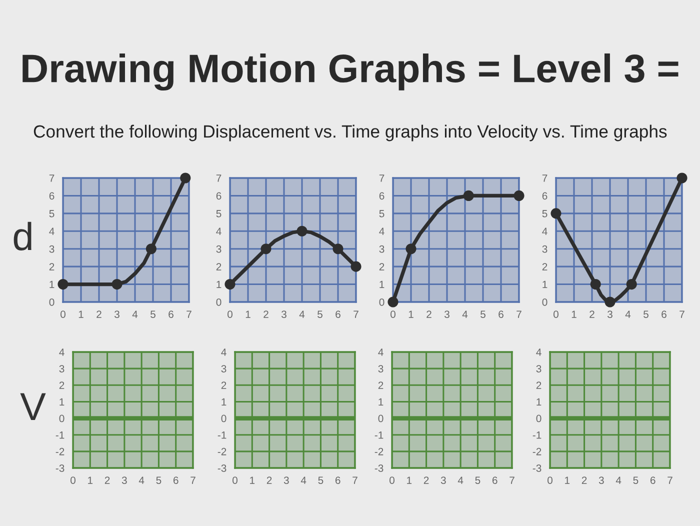 The height and width of the screenshot is (526, 700). What do you see at coordinates (350, 72) in the screenshot?
I see `text: Drawing Motion Graphs = Level 3 =` at bounding box center [350, 72].